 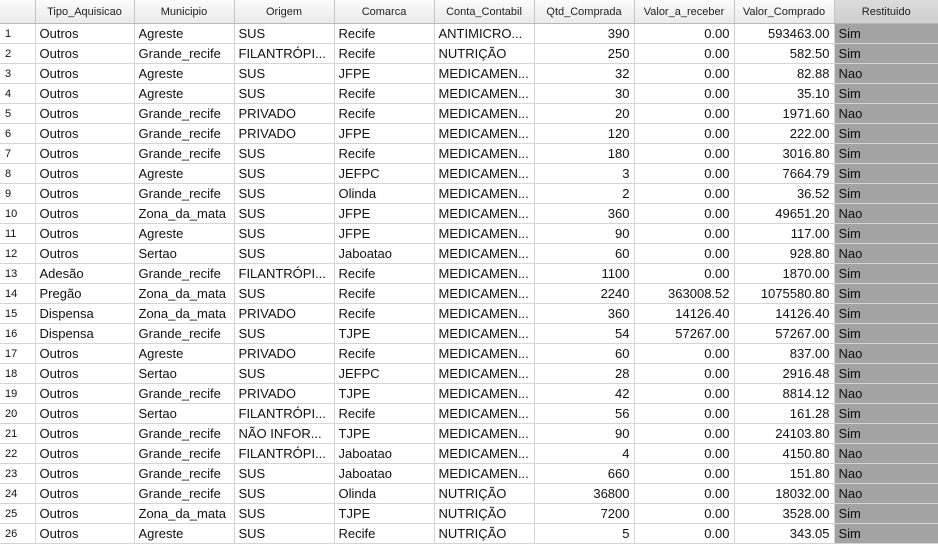 What do you see at coordinates (784, 513) in the screenshot?
I see `cell-valor-comprado: 3528.00` at bounding box center [784, 513].